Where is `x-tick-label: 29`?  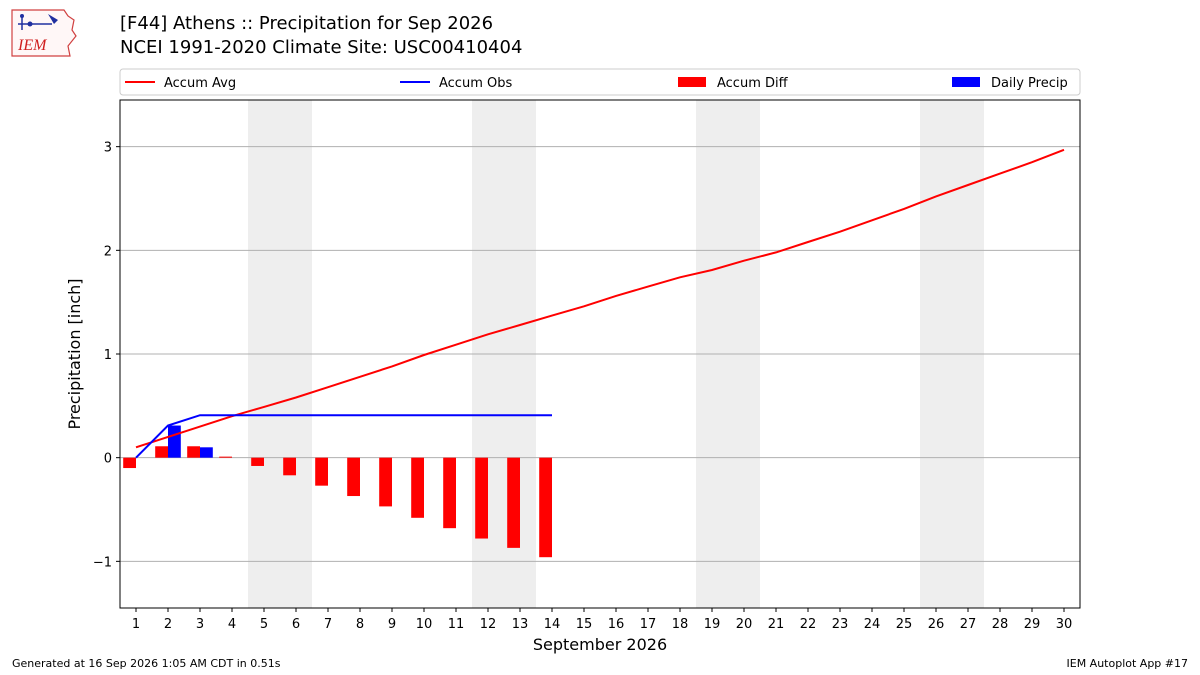
x-tick-label: 29 is located at coordinates (1032, 624).